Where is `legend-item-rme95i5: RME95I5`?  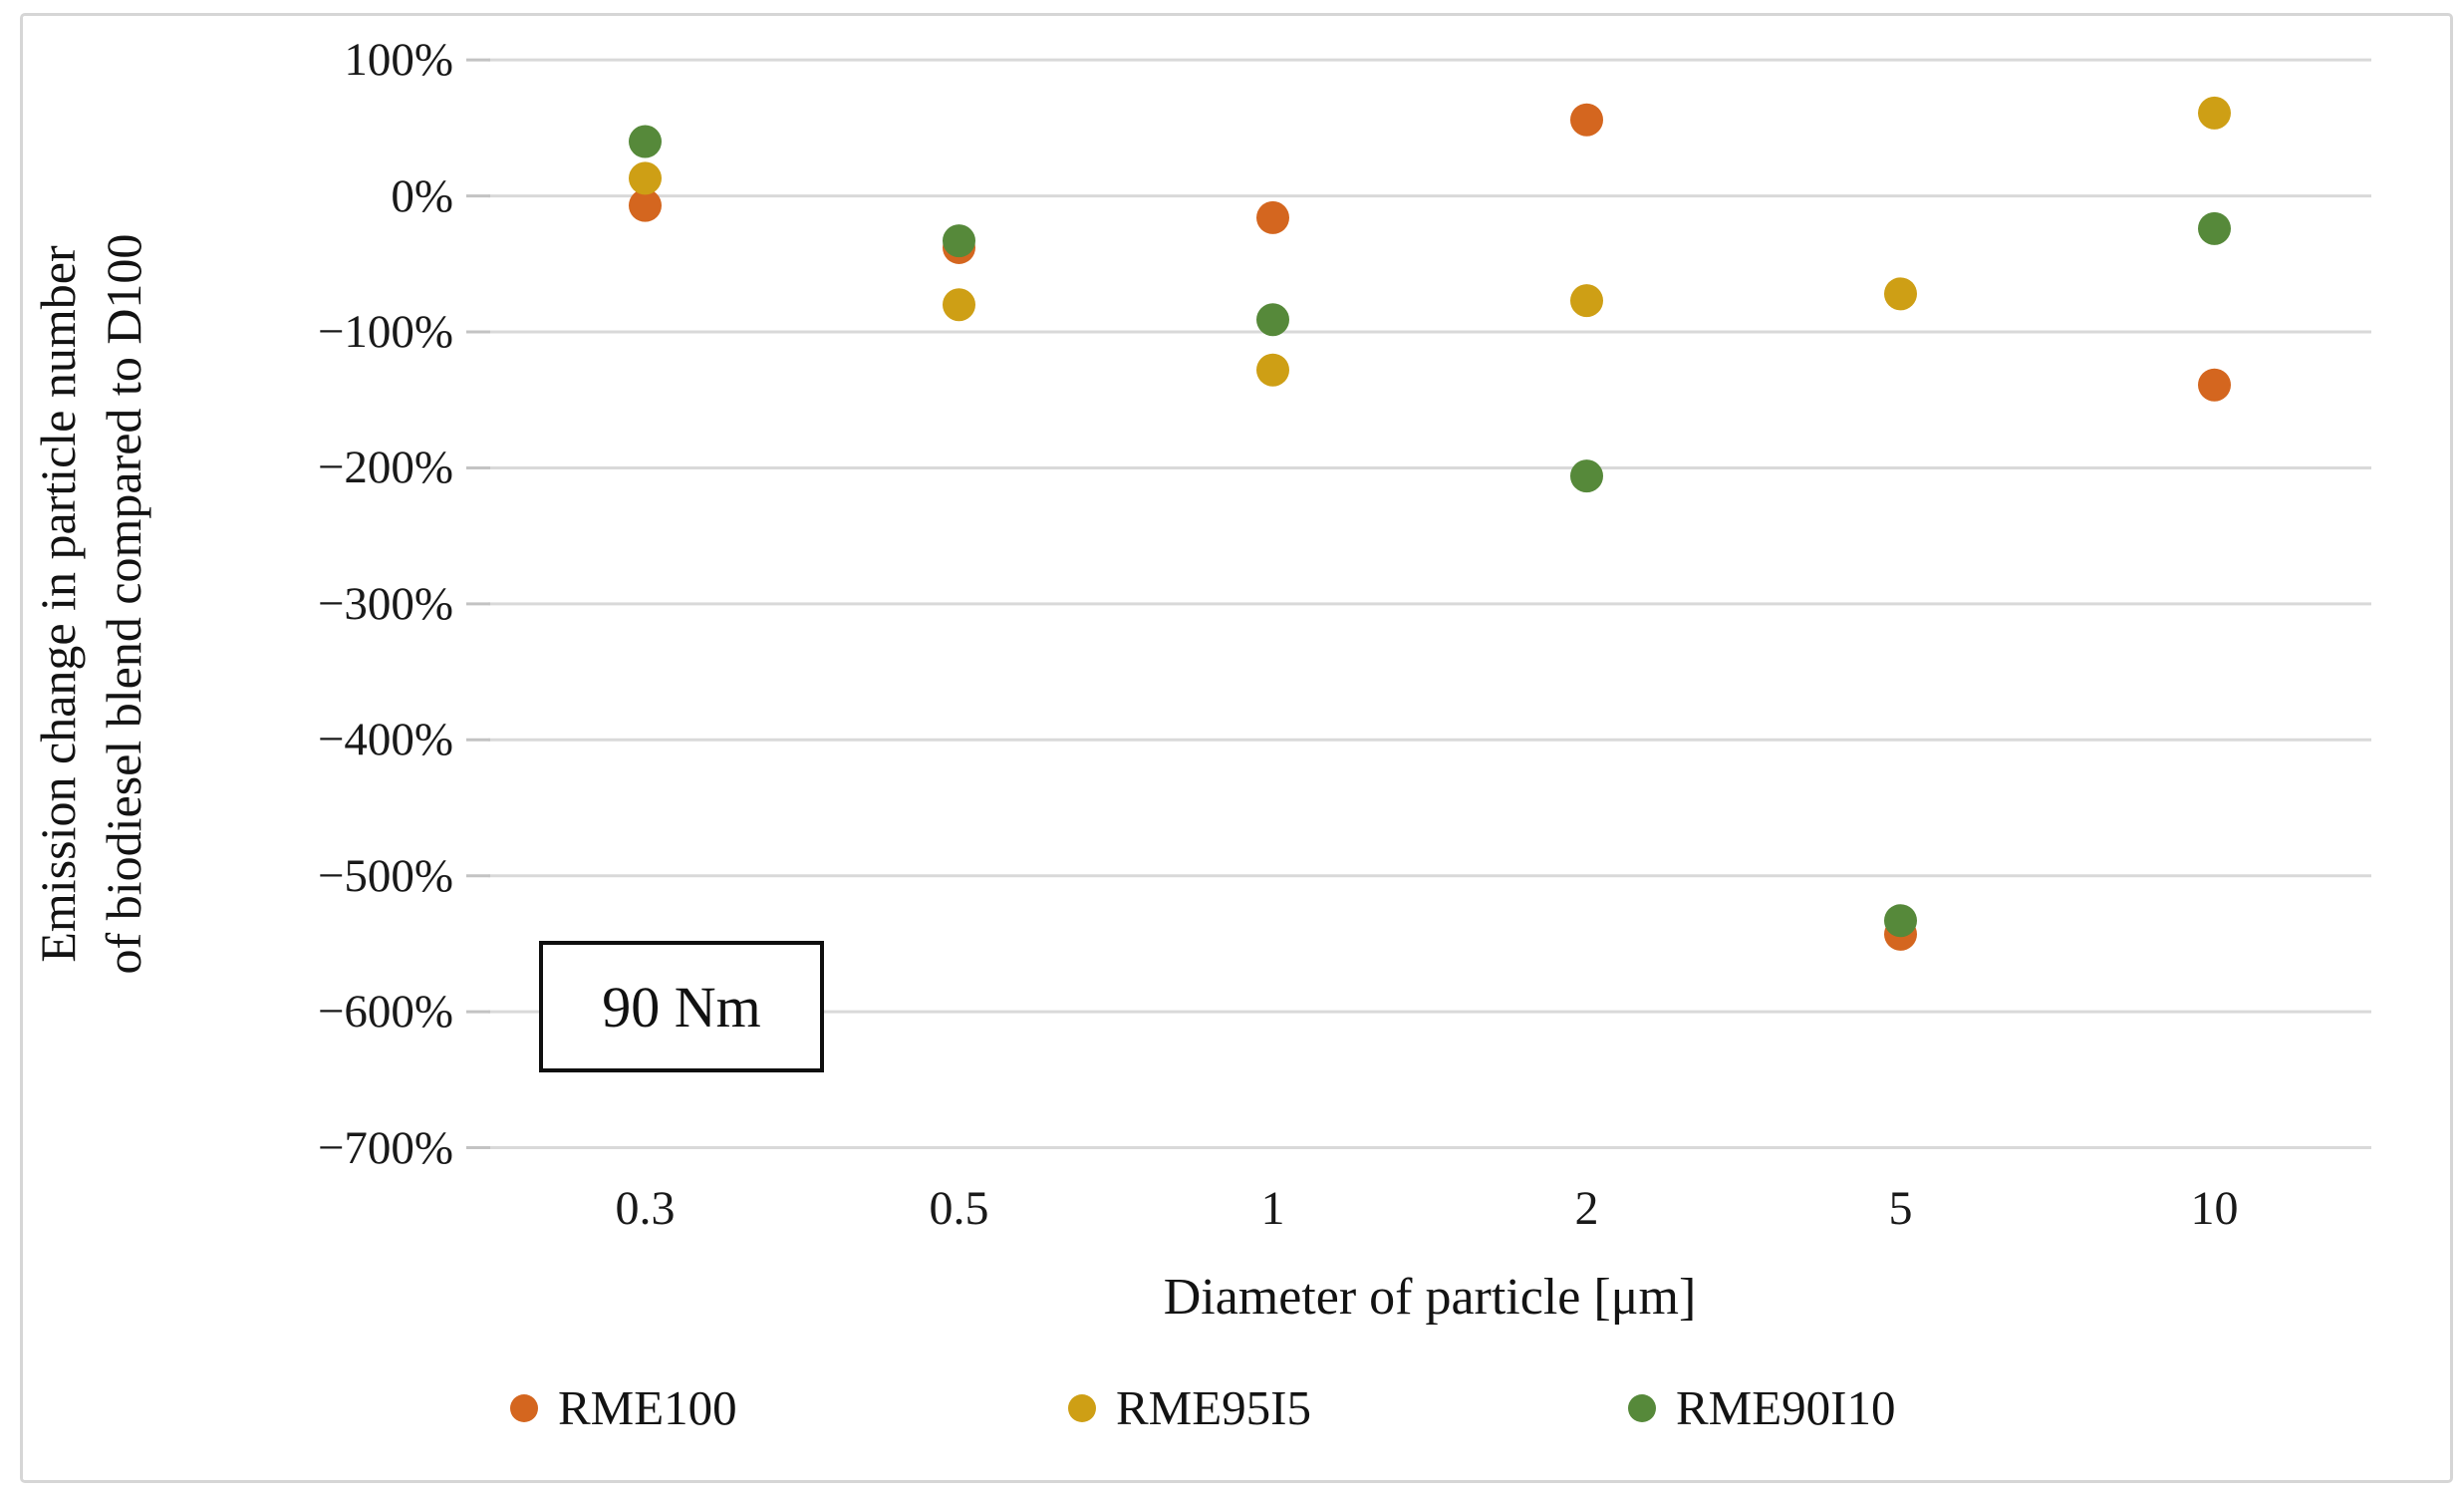 legend-item-rme95i5: RME95I5 is located at coordinates (1189, 1408).